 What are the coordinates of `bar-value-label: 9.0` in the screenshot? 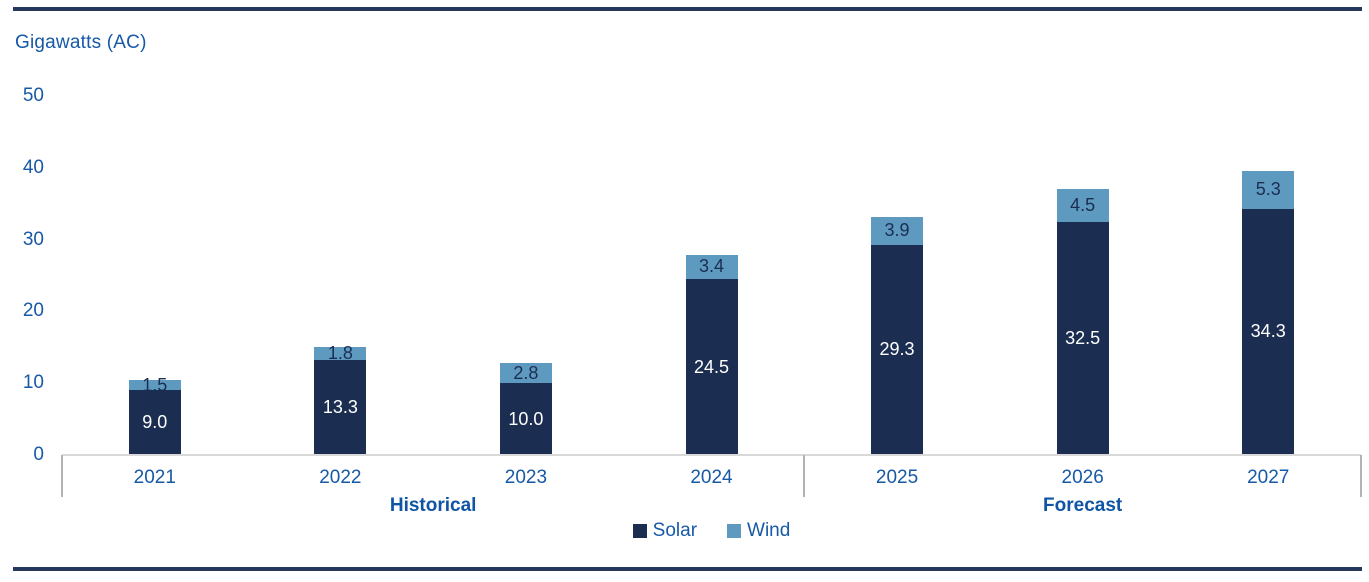 It's located at (155, 422).